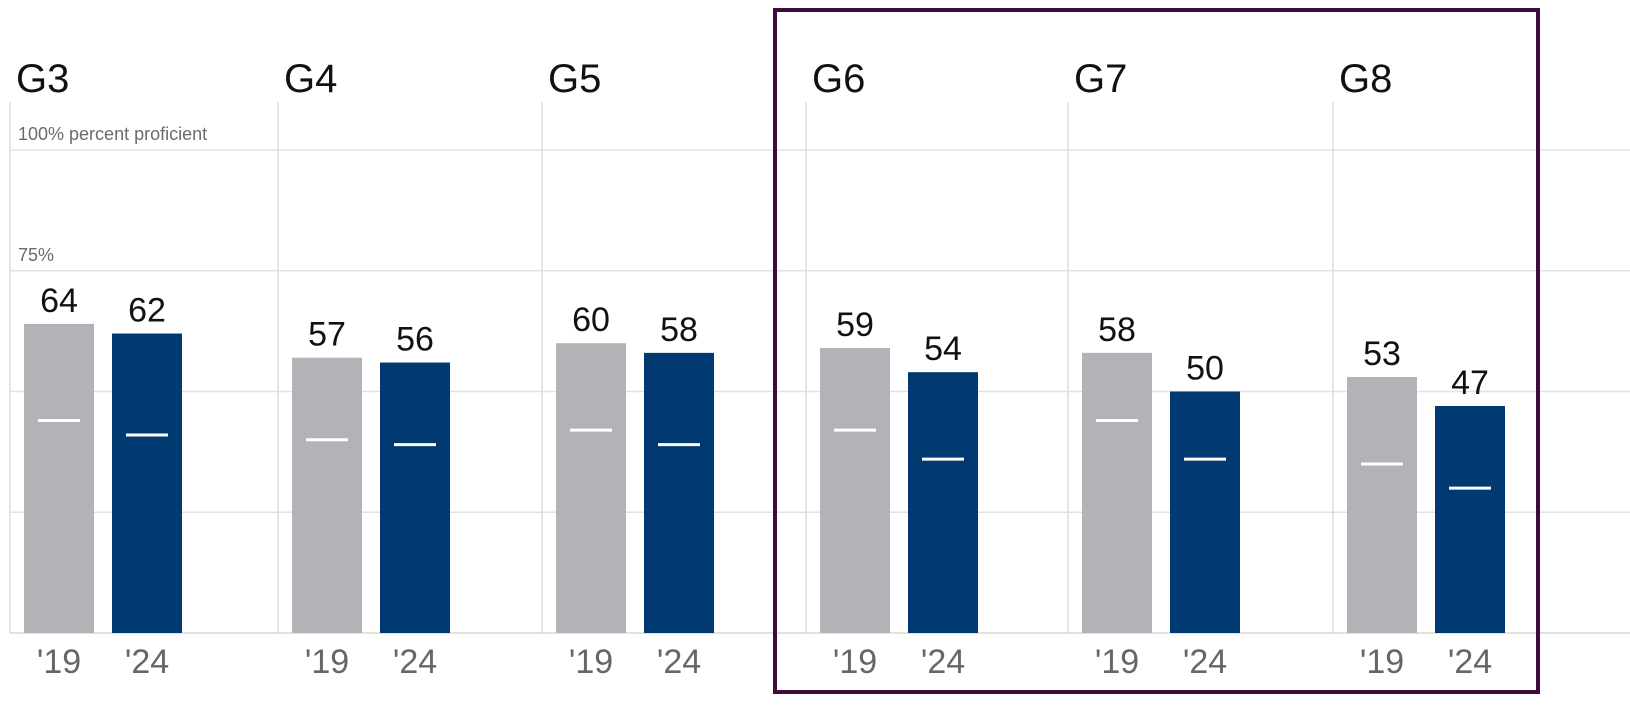 This screenshot has height=723, width=1630. Describe the element at coordinates (327, 335) in the screenshot. I see `value-label-g4-2019: 57` at that location.